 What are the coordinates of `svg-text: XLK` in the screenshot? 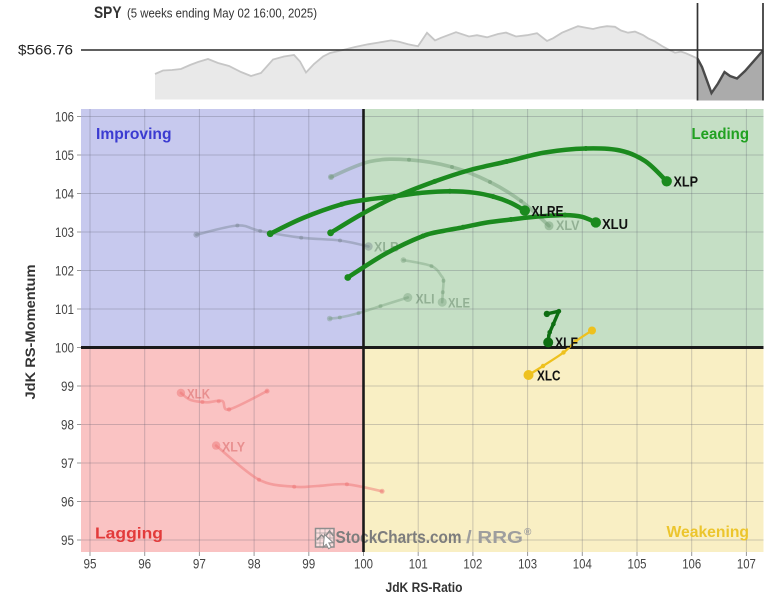 It's located at (198, 394).